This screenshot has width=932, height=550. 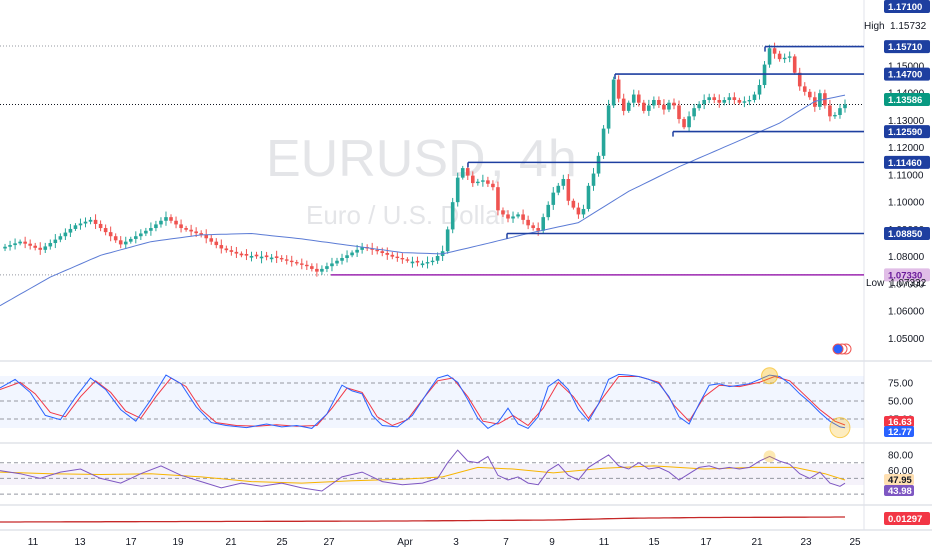 What do you see at coordinates (432, 403) in the screenshot?
I see `stochastic-pane` at bounding box center [432, 403].